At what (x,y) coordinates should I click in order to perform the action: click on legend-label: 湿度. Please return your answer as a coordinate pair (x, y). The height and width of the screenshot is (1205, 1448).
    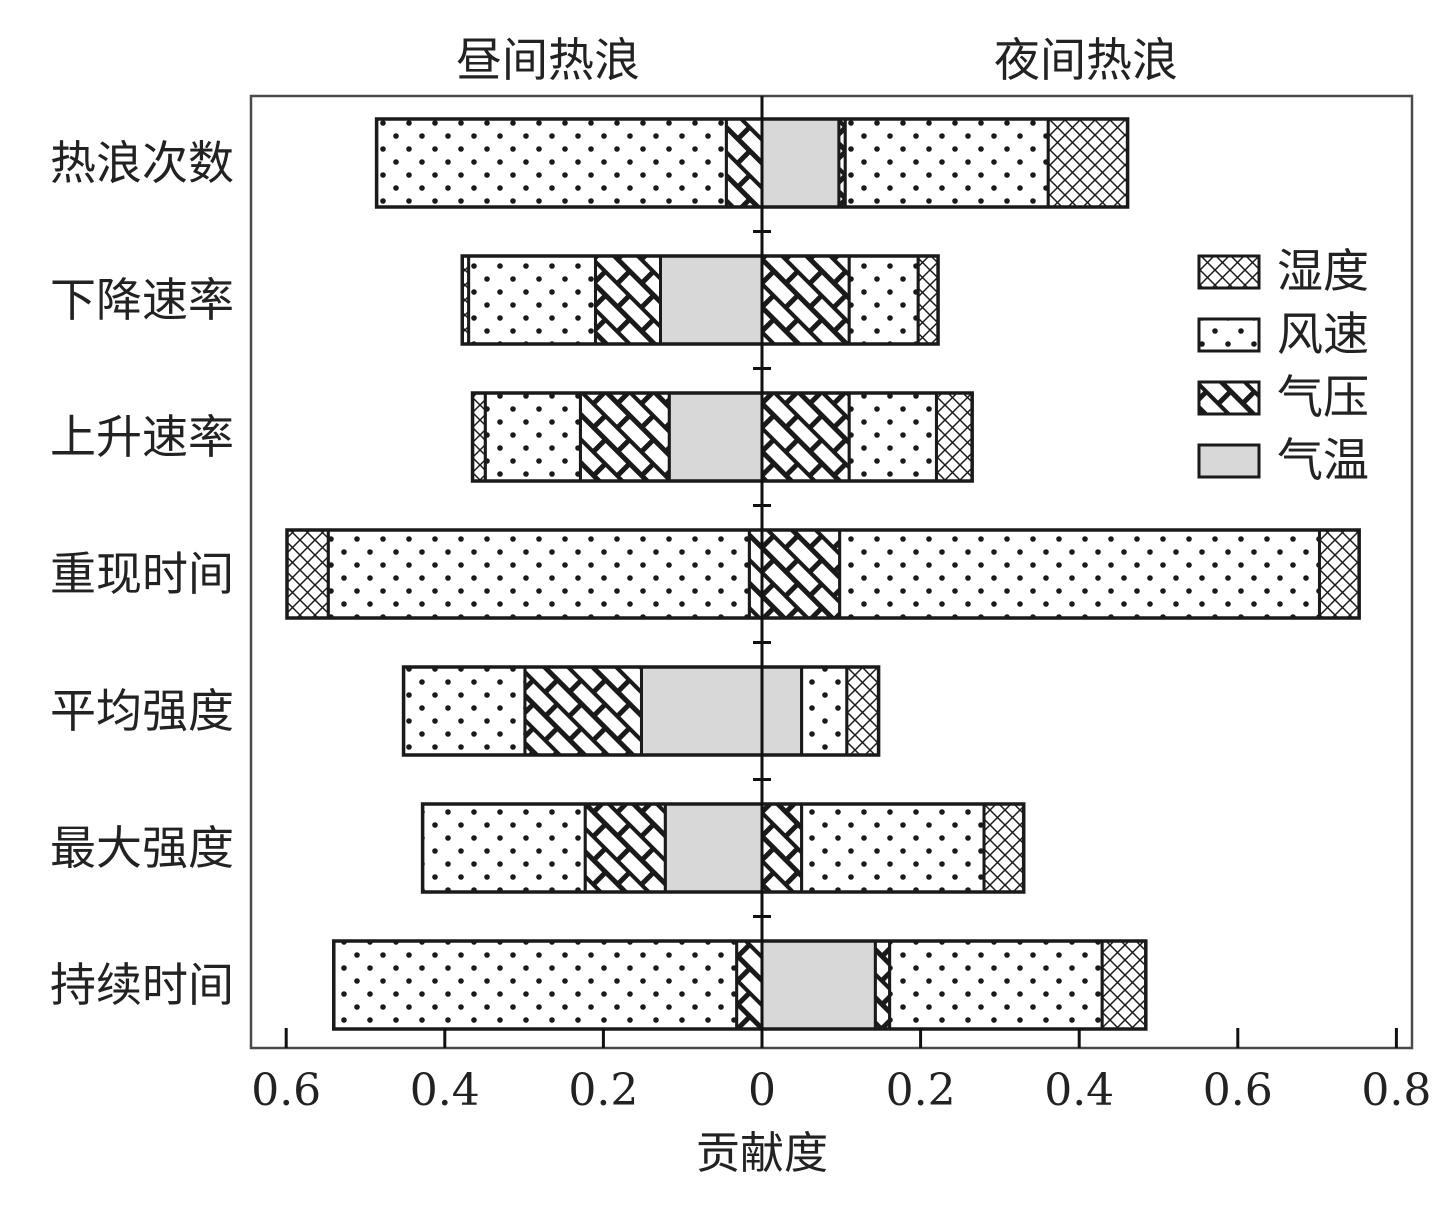
    Looking at the image, I should click on (1323, 271).